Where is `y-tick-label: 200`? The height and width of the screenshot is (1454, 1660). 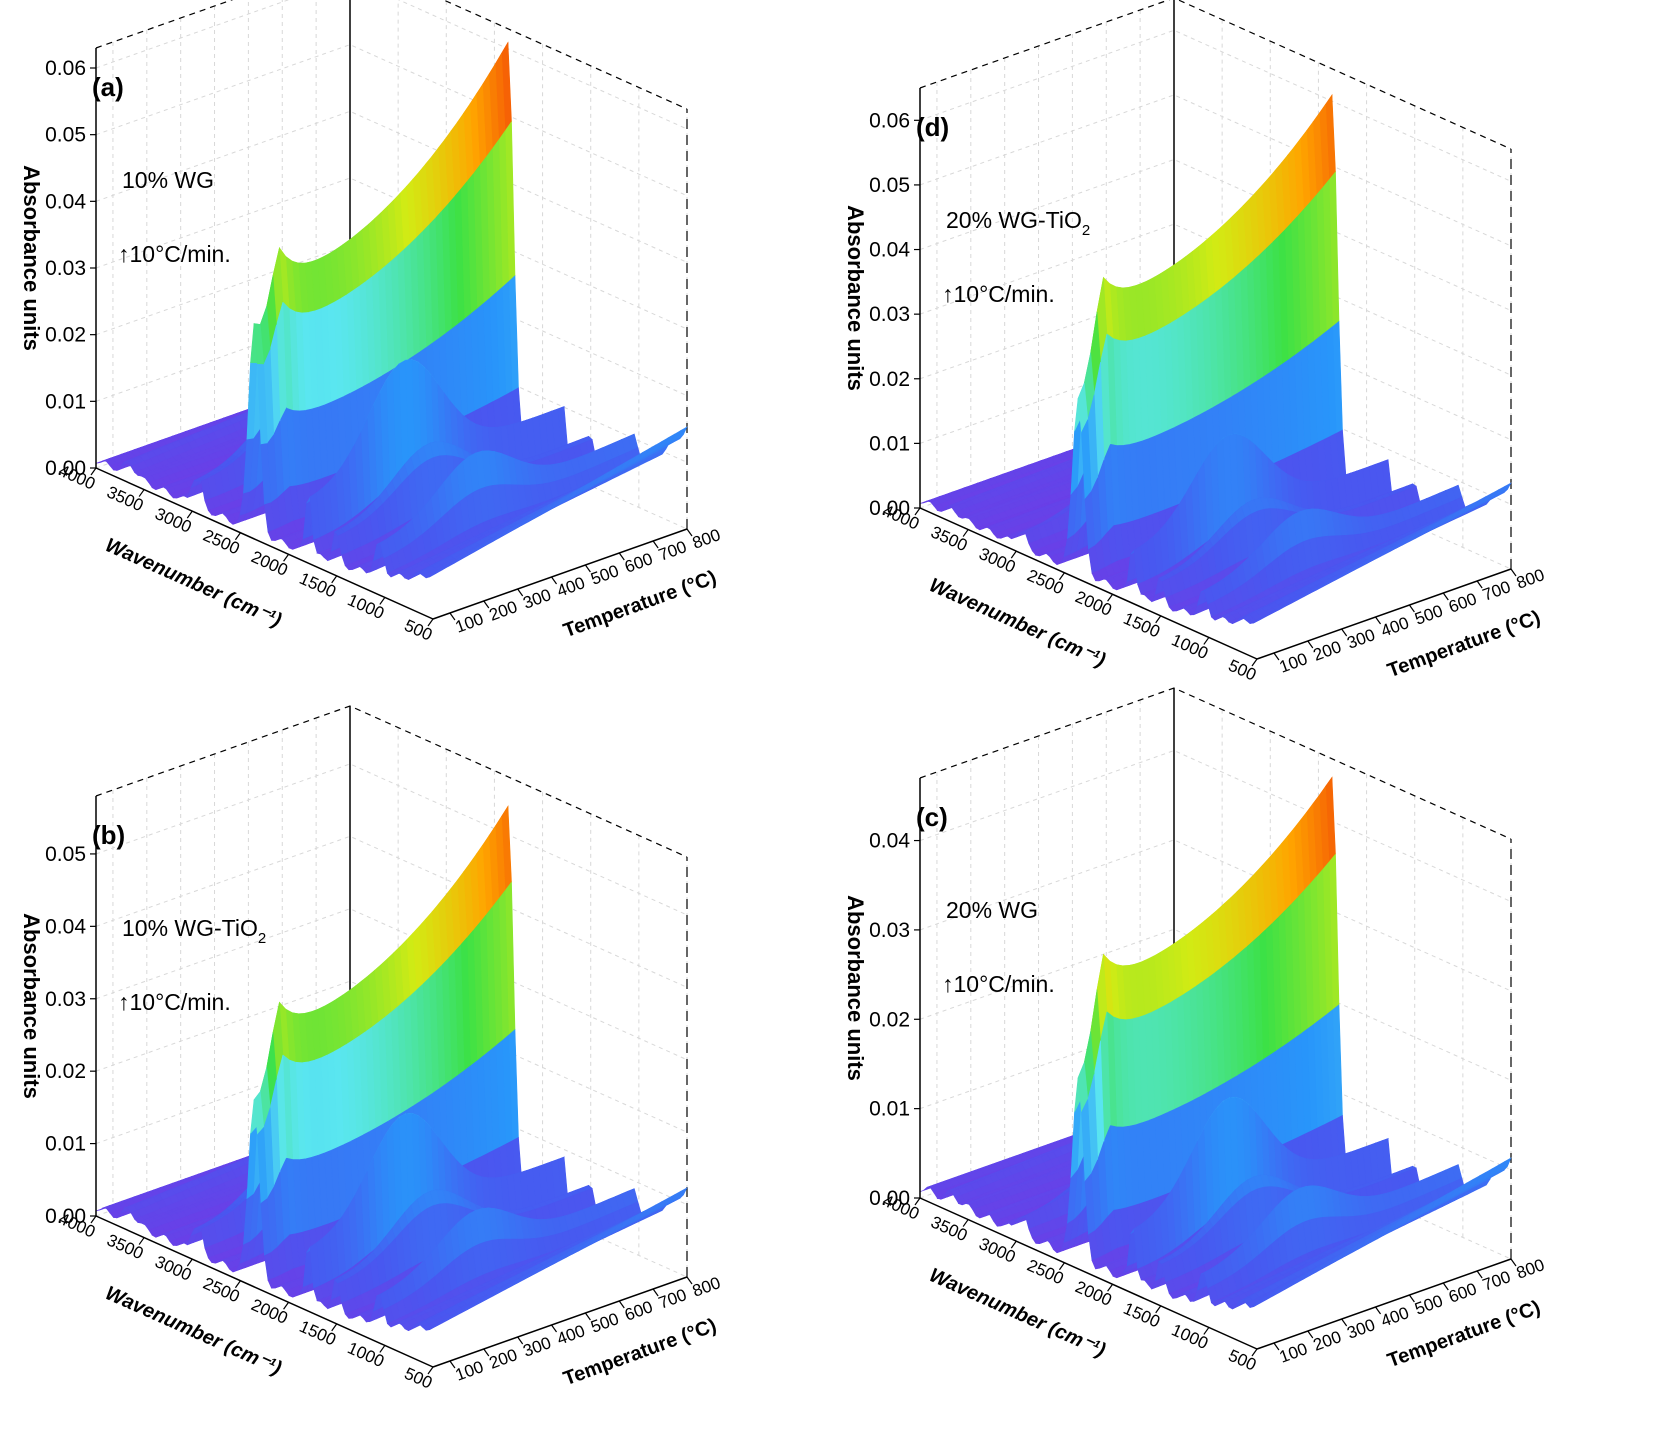
y-tick-label: 200 is located at coordinates (503, 611).